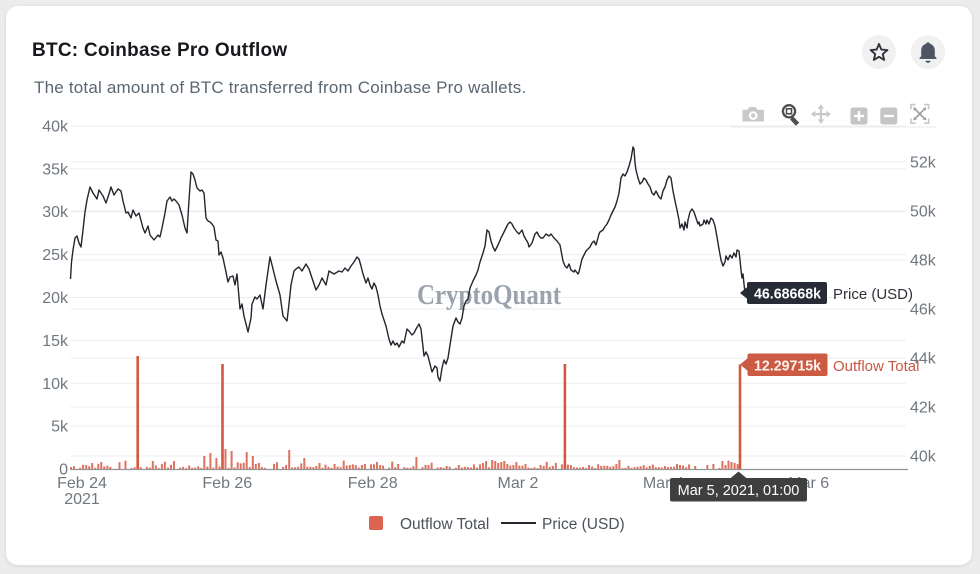 This screenshot has height=574, width=980. Describe the element at coordinates (788, 367) in the screenshot. I see `svg-text: 12.29715k` at that location.